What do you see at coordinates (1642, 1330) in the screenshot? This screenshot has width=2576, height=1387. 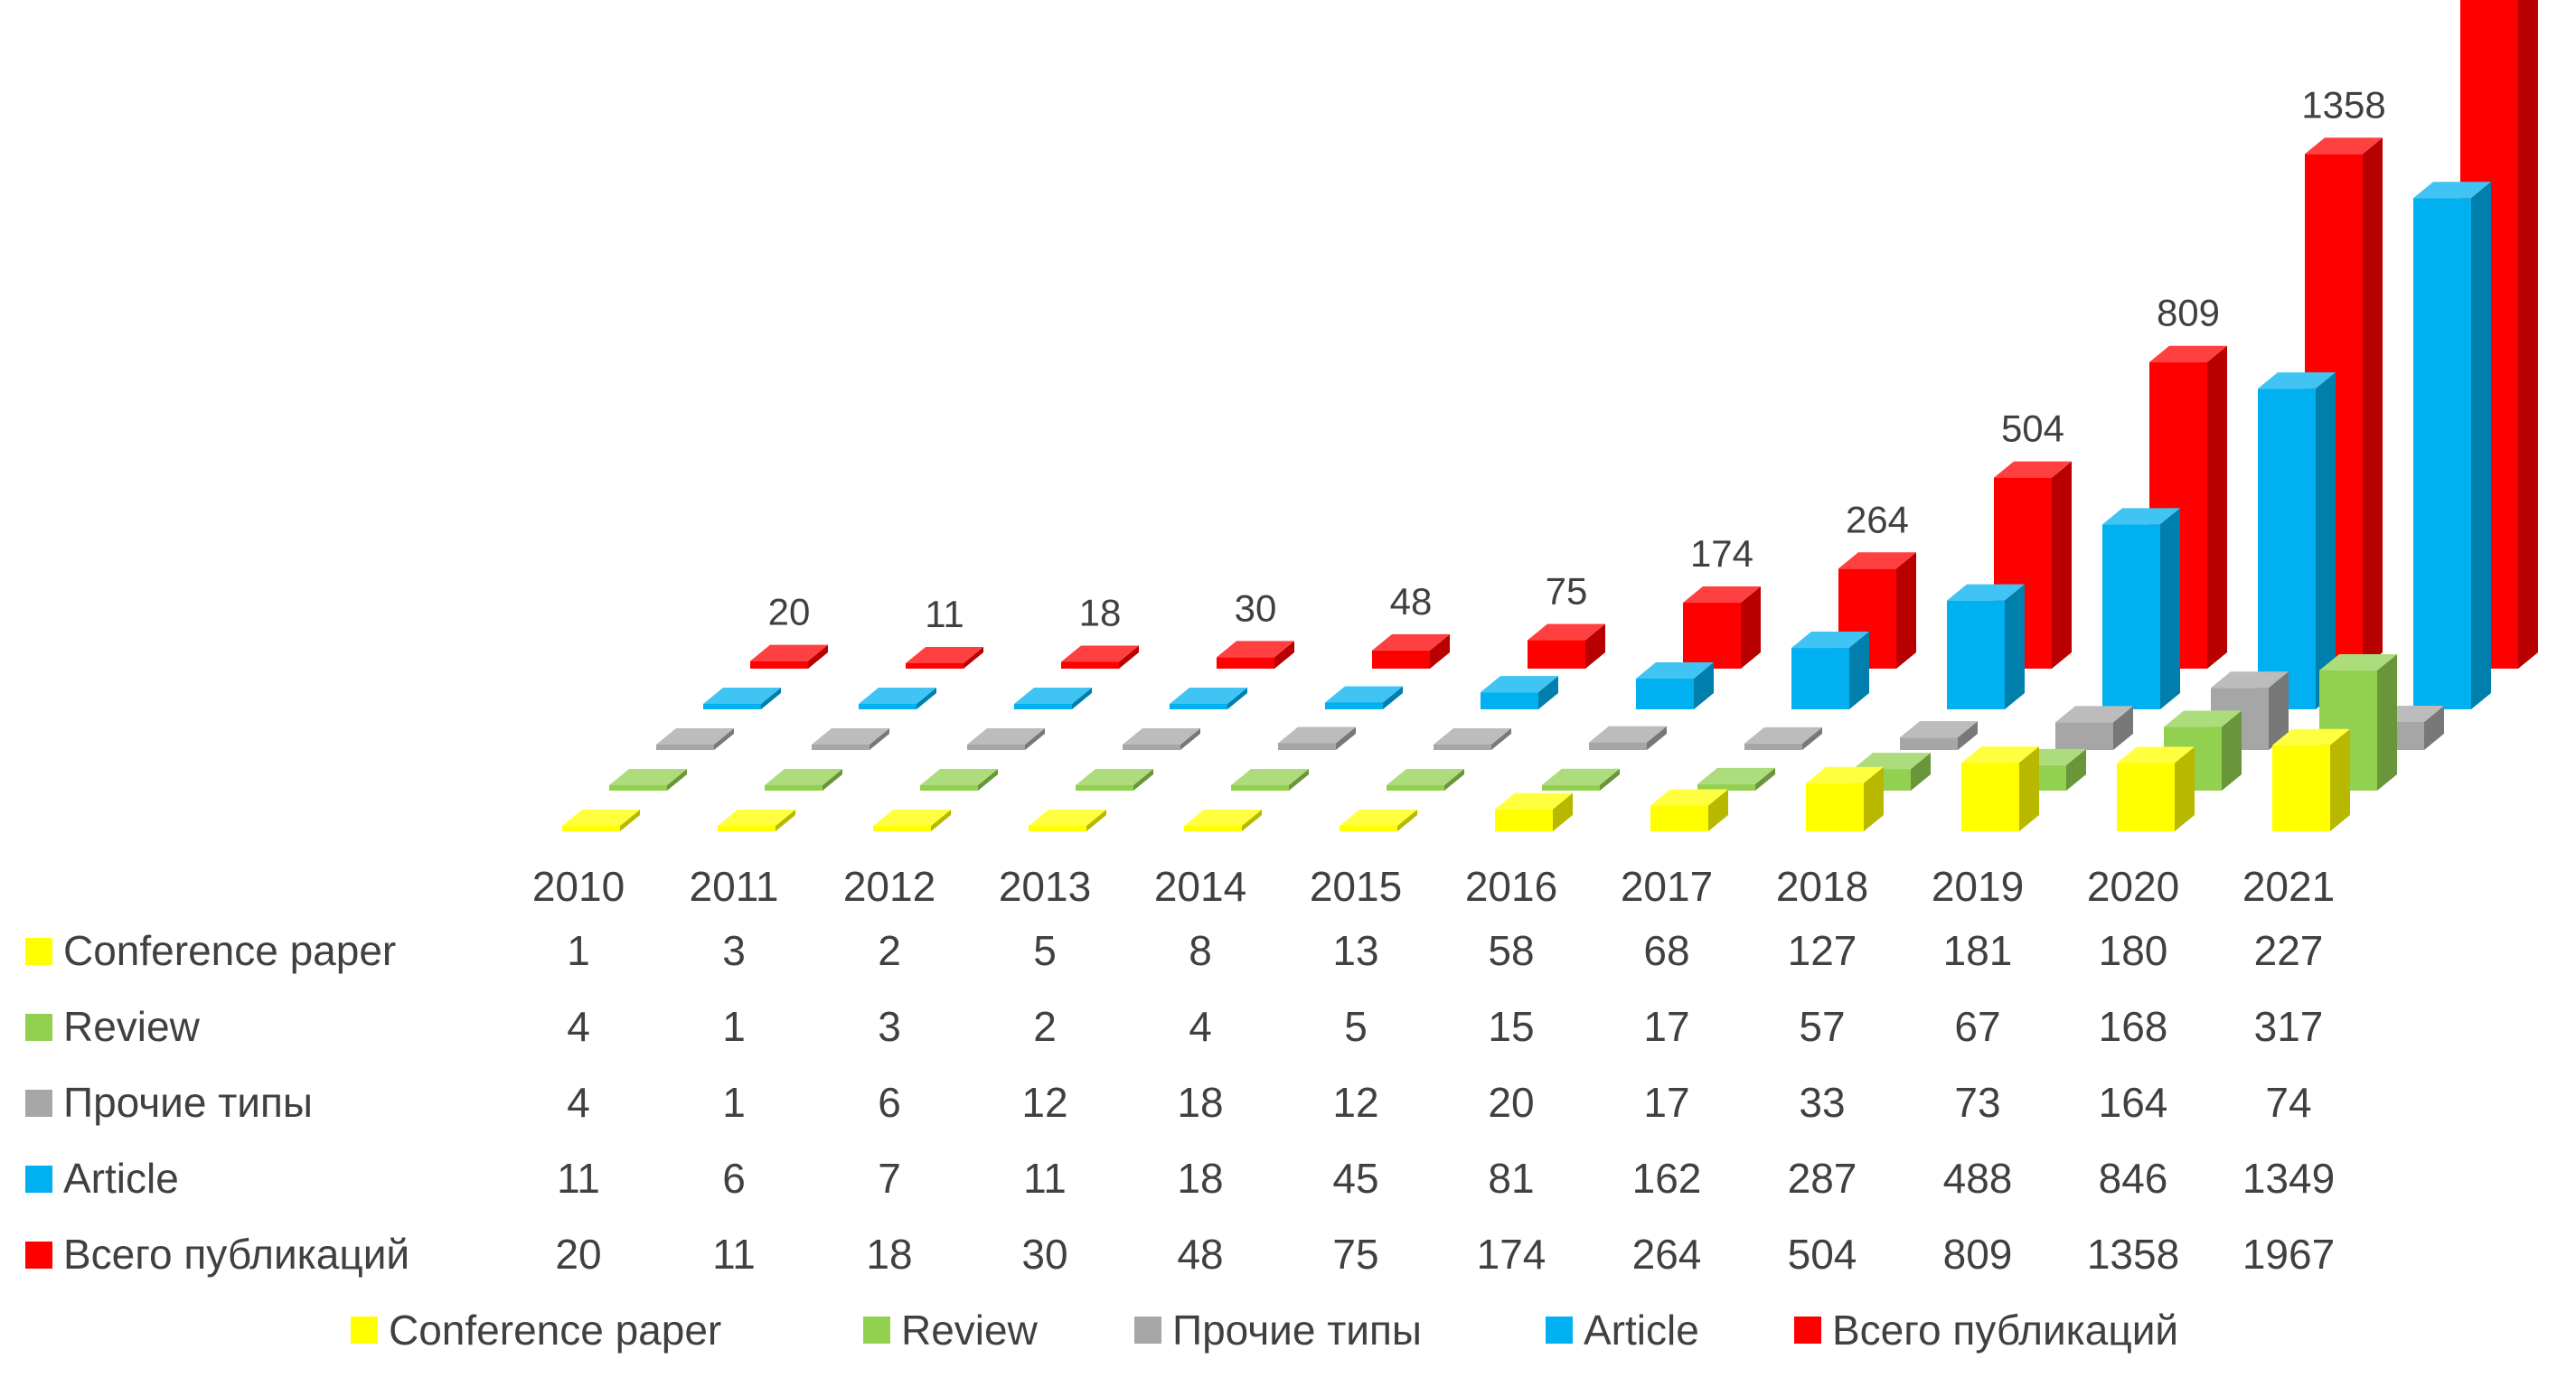 I see `legend-label: Article` at bounding box center [1642, 1330].